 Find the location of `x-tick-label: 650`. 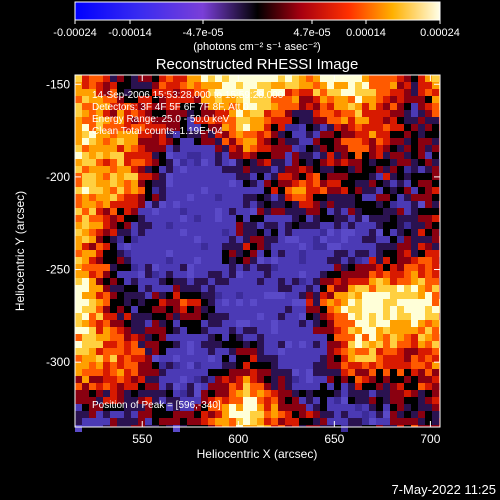

x-tick-label: 650 is located at coordinates (334, 439).